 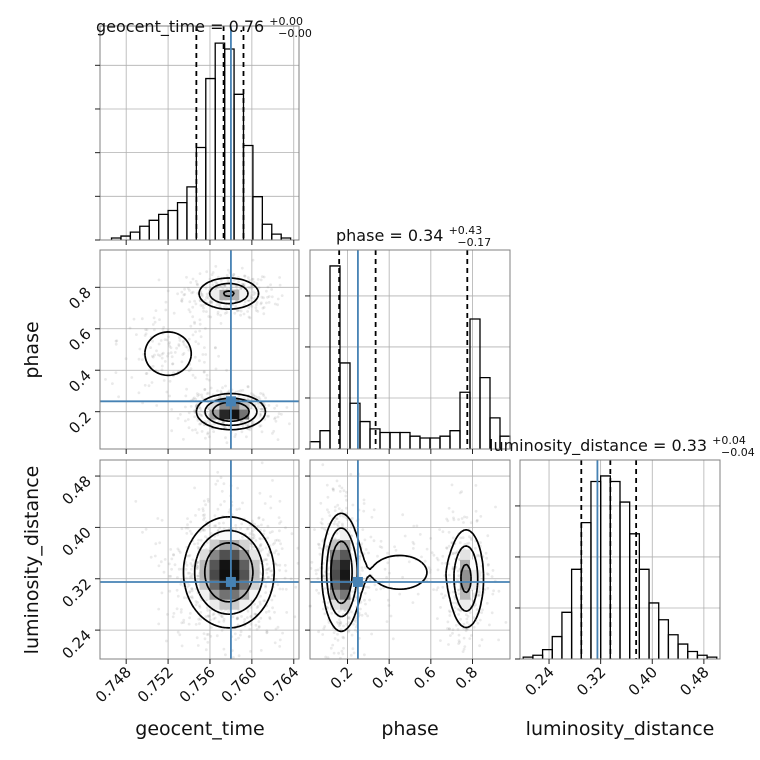 What do you see at coordinates (239, 684) in the screenshot?
I see `x-tick-label-geocent-time: 0.760` at bounding box center [239, 684].